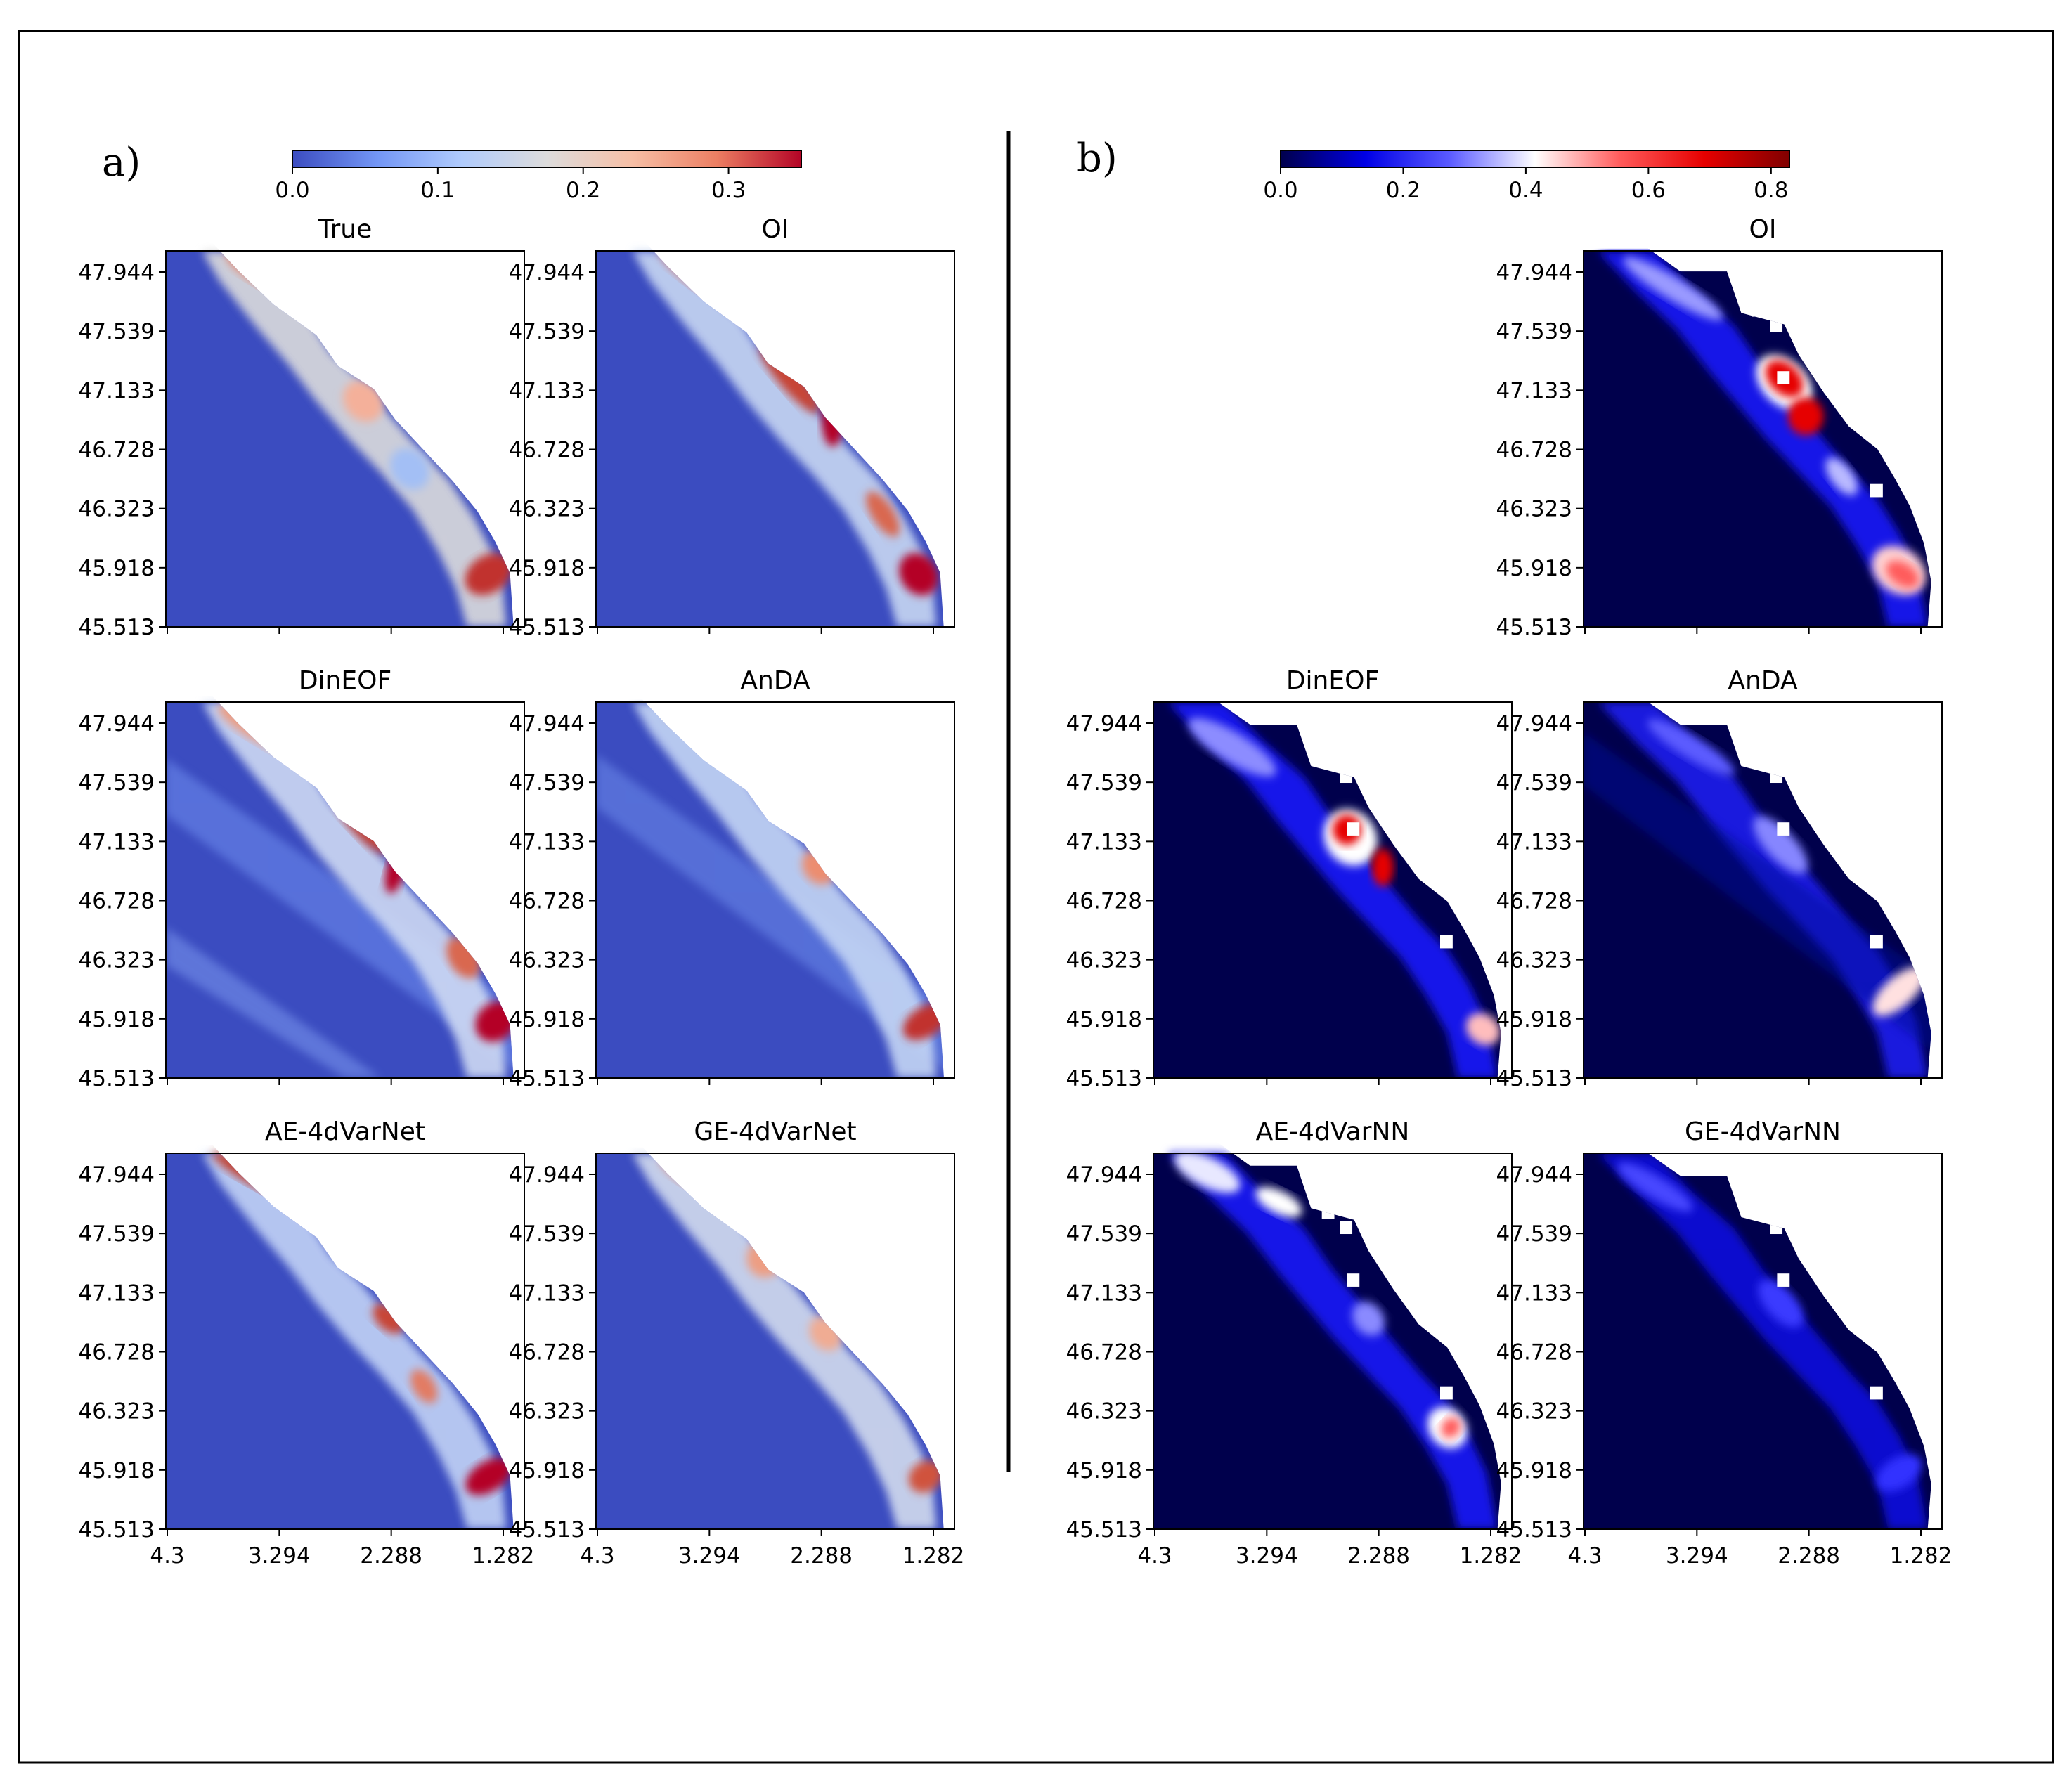  What do you see at coordinates (1763, 1131) in the screenshot?
I see `map-title: GE-4dVarNN` at bounding box center [1763, 1131].